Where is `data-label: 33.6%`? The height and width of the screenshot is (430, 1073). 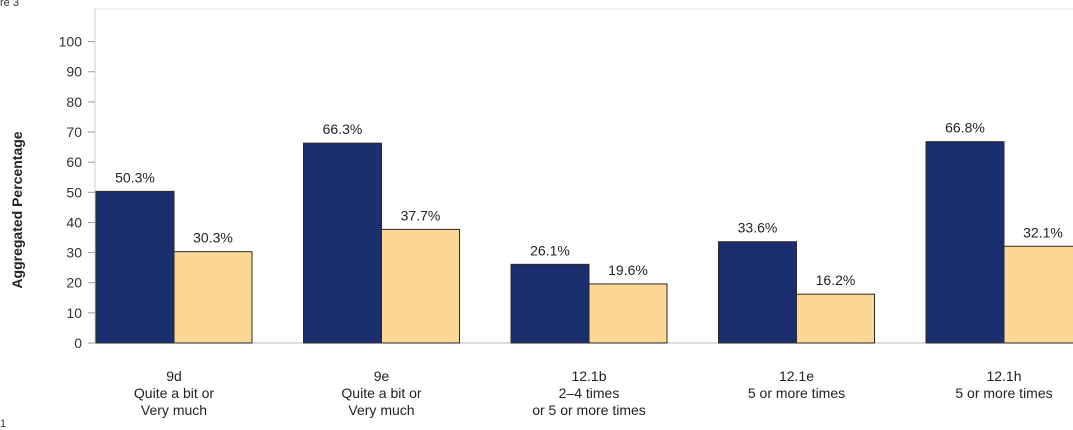 data-label: 33.6% is located at coordinates (758, 228).